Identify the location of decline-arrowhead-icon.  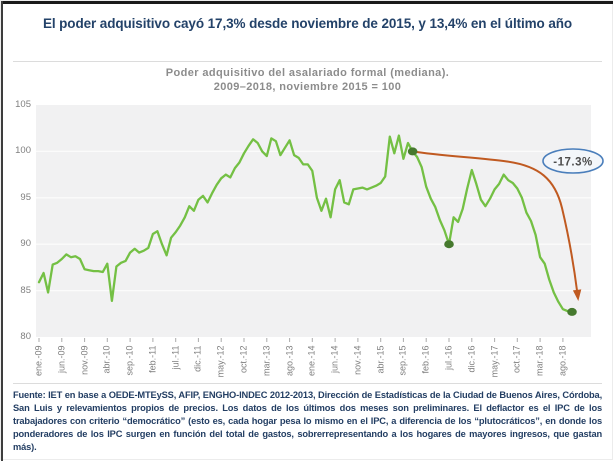
(577, 295).